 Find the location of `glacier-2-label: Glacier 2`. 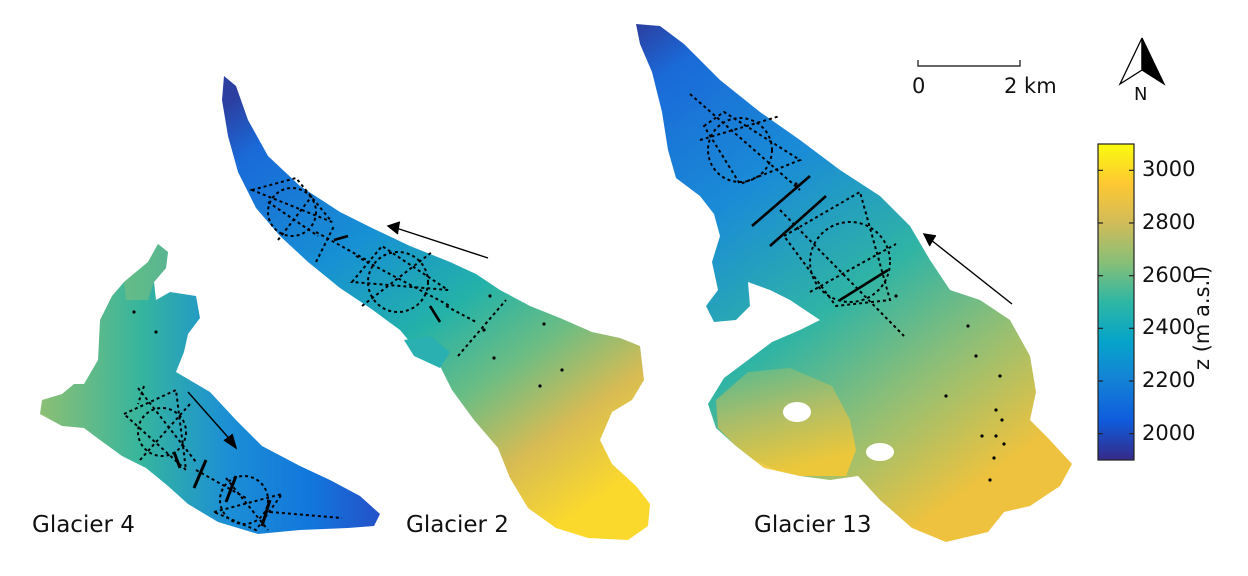

glacier-2-label: Glacier 2 is located at coordinates (457, 525).